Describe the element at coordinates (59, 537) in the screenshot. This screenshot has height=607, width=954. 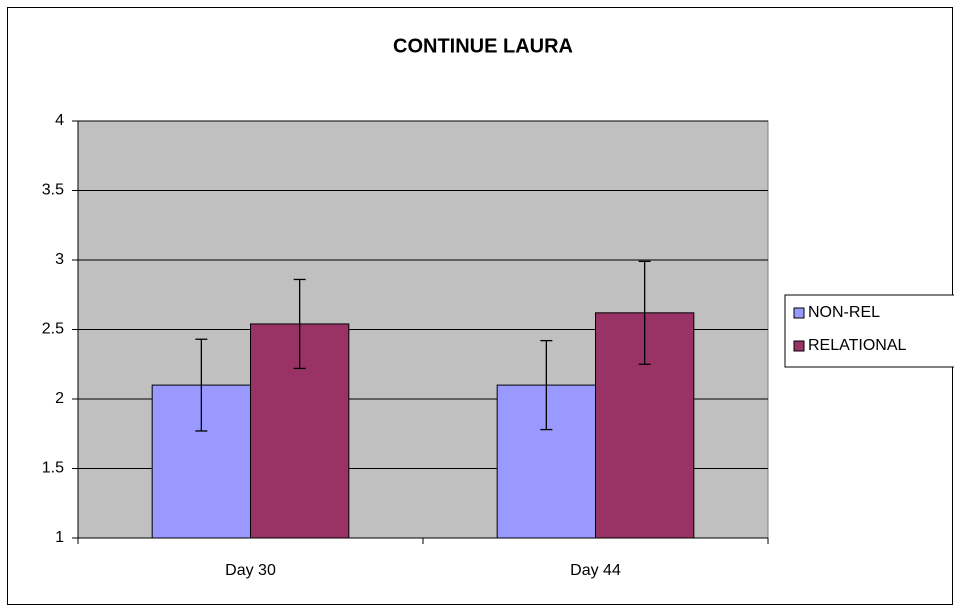
I see `y-tick-label: 1` at that location.